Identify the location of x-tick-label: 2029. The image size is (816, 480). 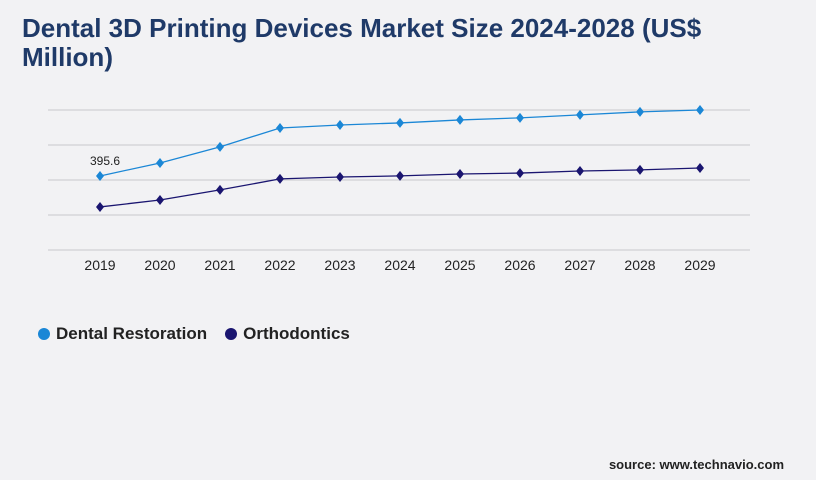
(699, 265).